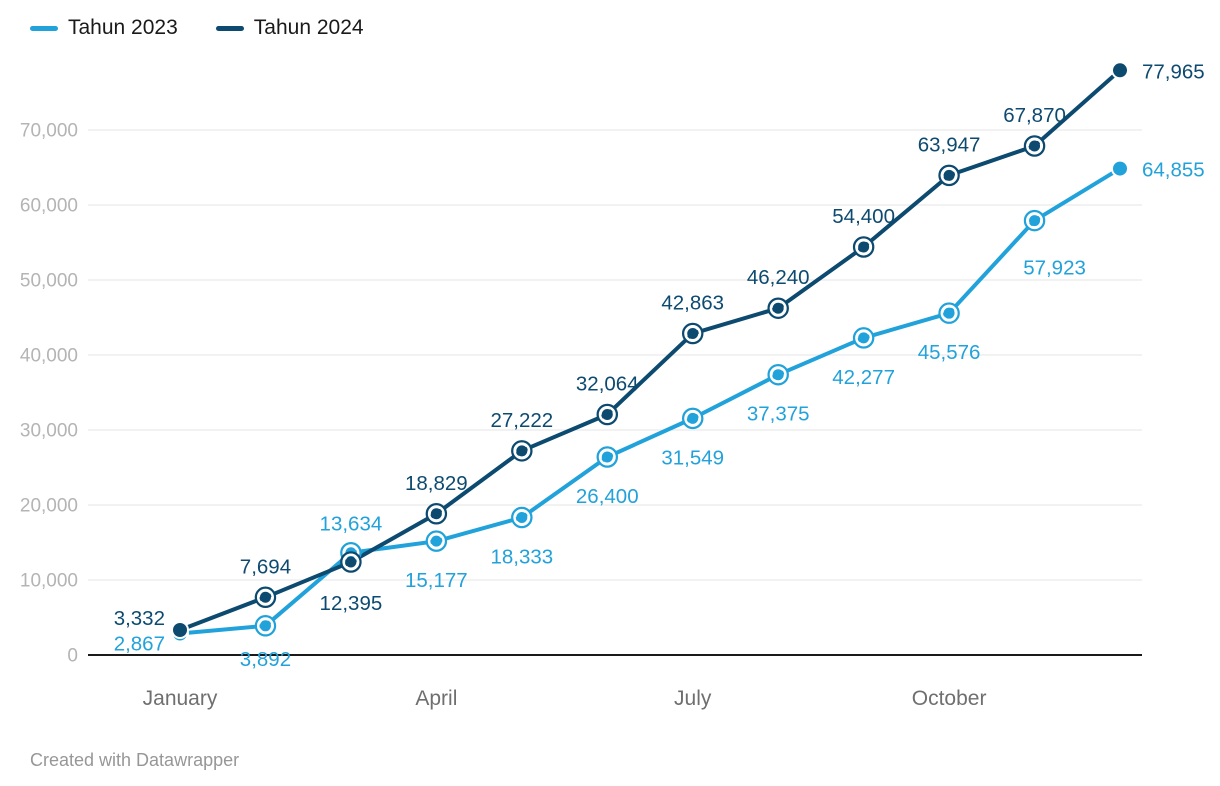 The height and width of the screenshot is (786, 1220). Describe the element at coordinates (265, 659) in the screenshot. I see `data-point-label: 3,892` at that location.